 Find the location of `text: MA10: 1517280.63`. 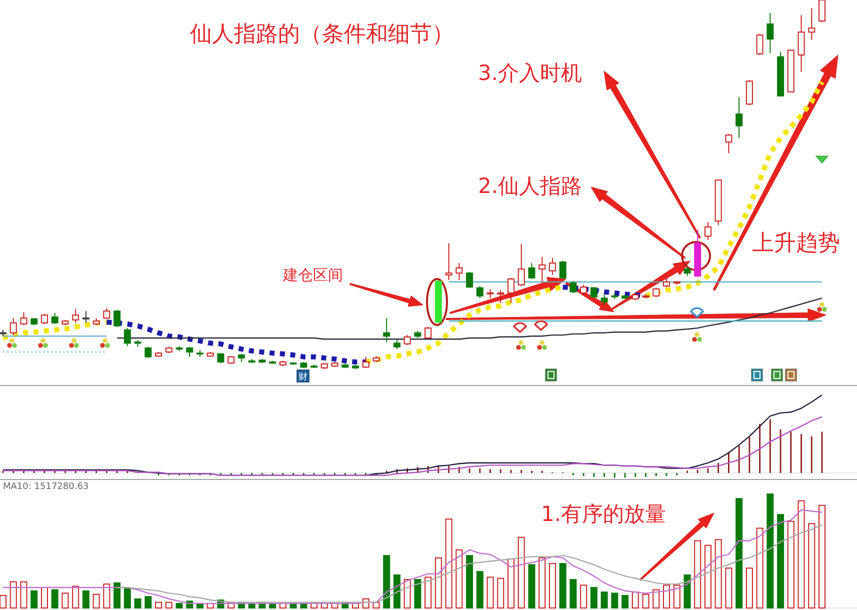

text: MA10: 1517280.63 is located at coordinates (46, 487).